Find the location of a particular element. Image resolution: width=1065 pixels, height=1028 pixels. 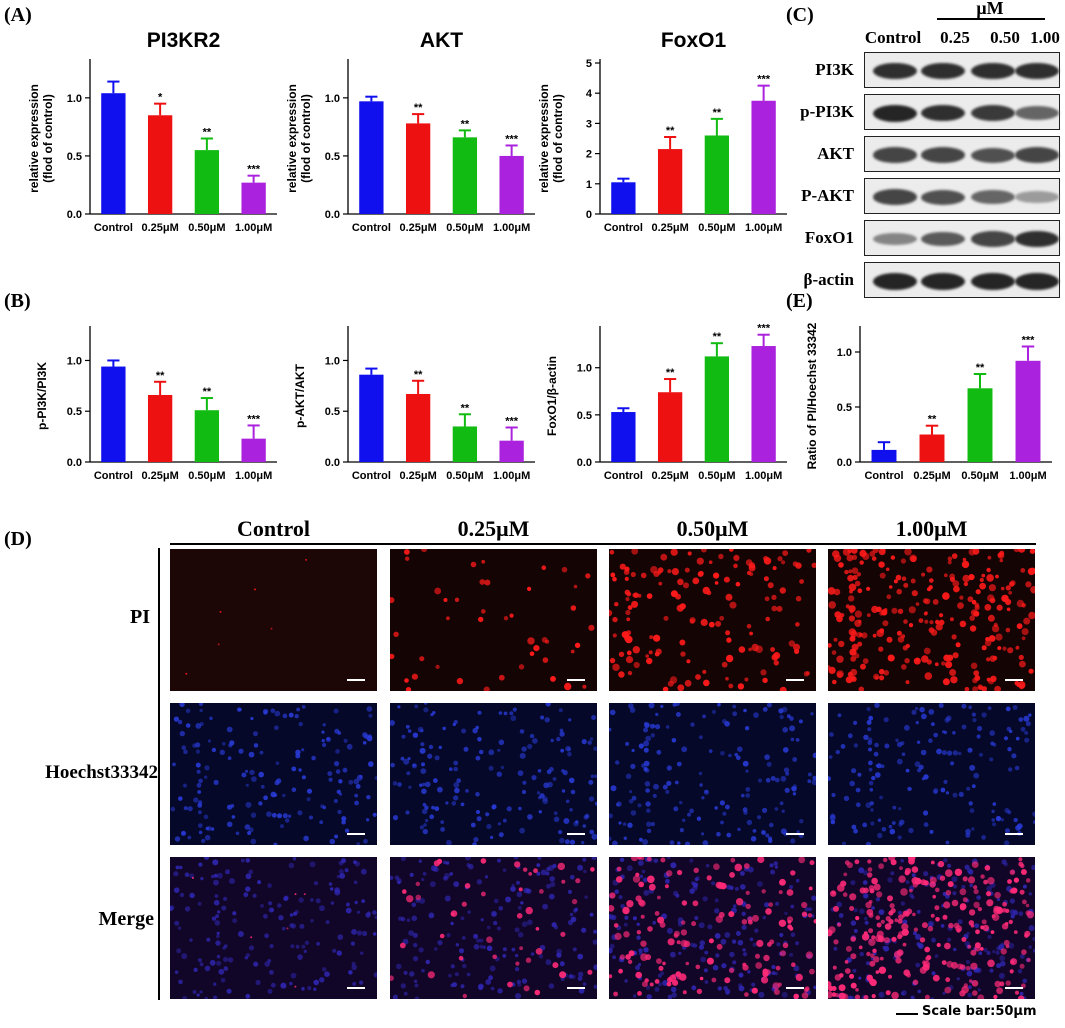

y-axis-label: Ratio of PI/Hoechst 33342 is located at coordinates (812, 395).